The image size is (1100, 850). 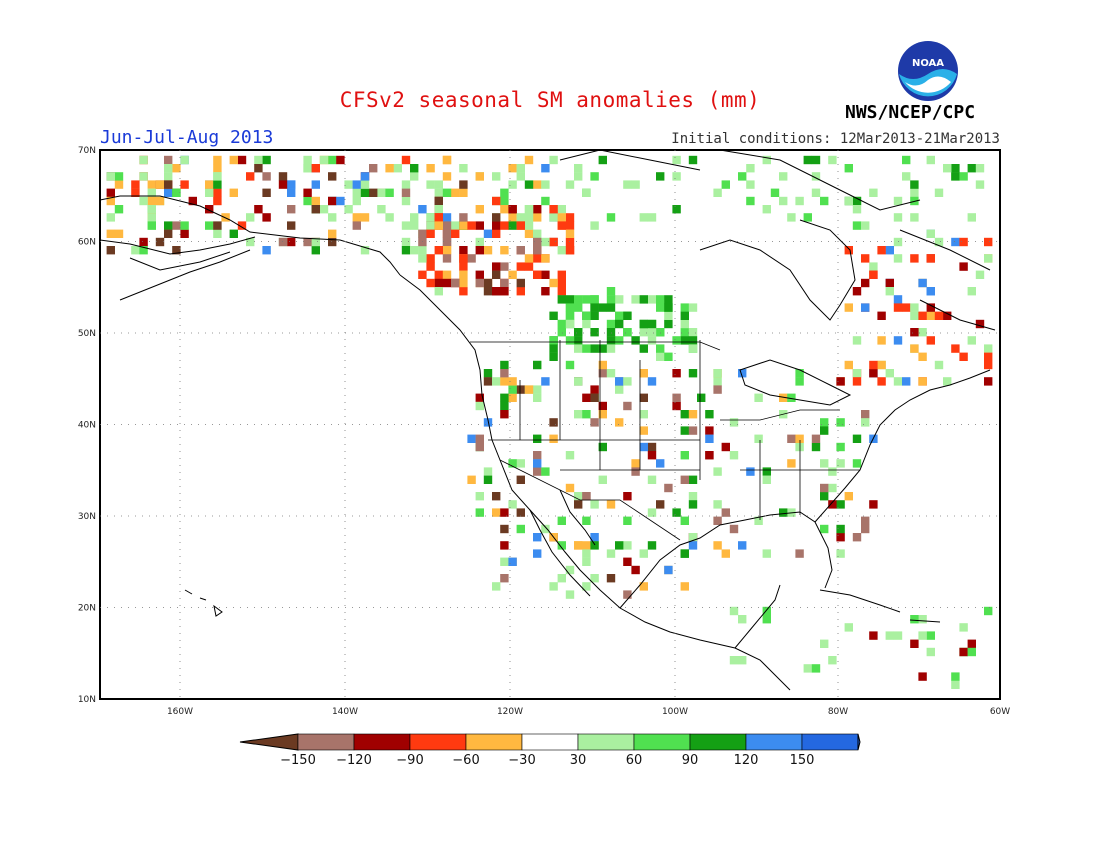 What do you see at coordinates (180, 712) in the screenshot?
I see `lon-tick-label: 160W` at bounding box center [180, 712].